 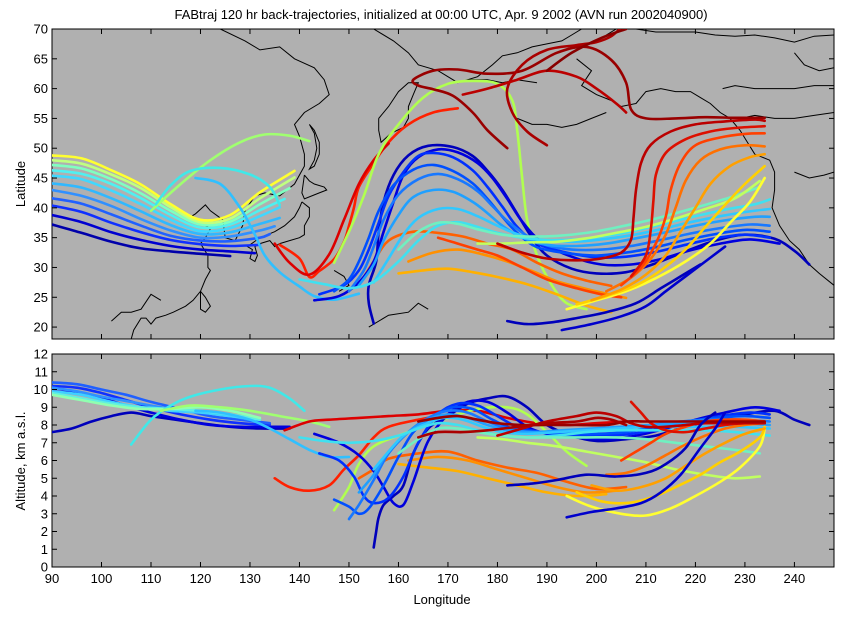 I want to click on map-y-tick-label: 45, so click(x=41, y=178).